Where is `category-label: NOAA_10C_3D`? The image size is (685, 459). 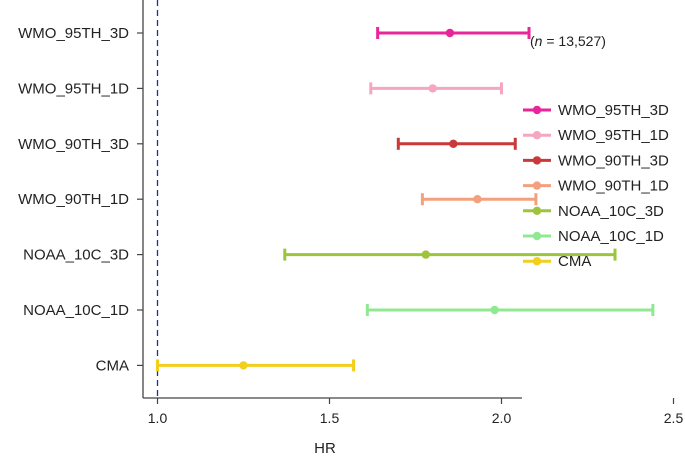 category-label: NOAA_10C_3D is located at coordinates (76, 255).